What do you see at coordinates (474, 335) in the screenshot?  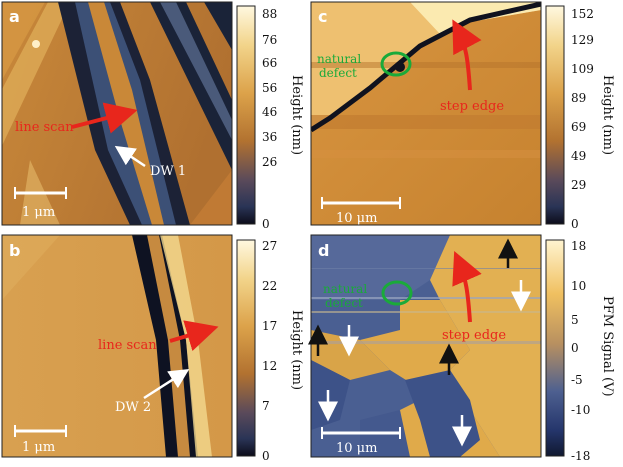 I see `step-edge-label-d: step edge` at bounding box center [474, 335].